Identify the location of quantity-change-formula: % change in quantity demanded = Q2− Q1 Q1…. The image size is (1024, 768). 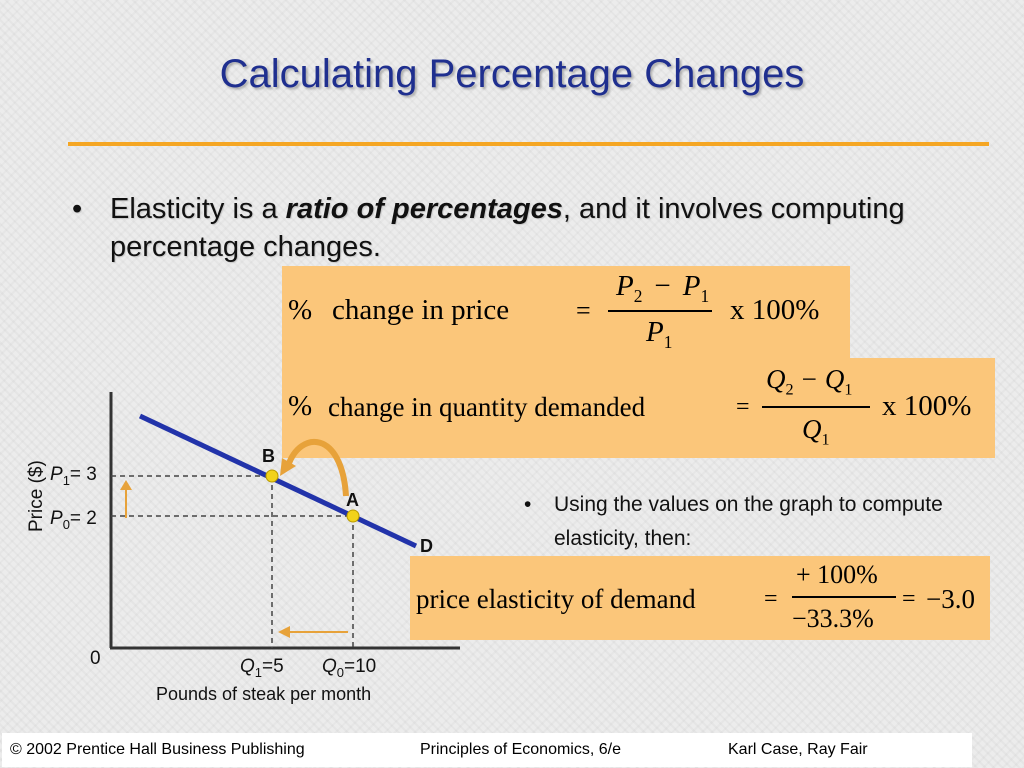
(638, 408).